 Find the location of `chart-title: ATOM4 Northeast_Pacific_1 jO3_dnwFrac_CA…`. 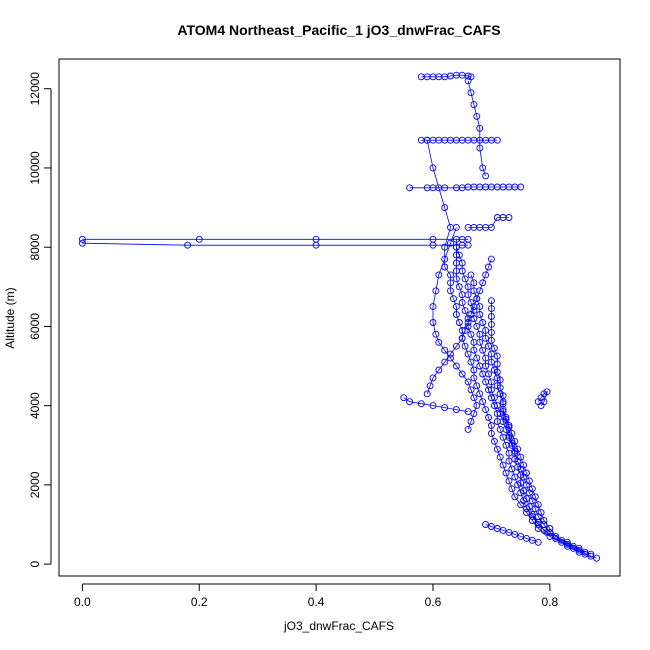

chart-title: ATOM4 Northeast_Pacific_1 jO3_dnwFrac_CA… is located at coordinates (338, 30).